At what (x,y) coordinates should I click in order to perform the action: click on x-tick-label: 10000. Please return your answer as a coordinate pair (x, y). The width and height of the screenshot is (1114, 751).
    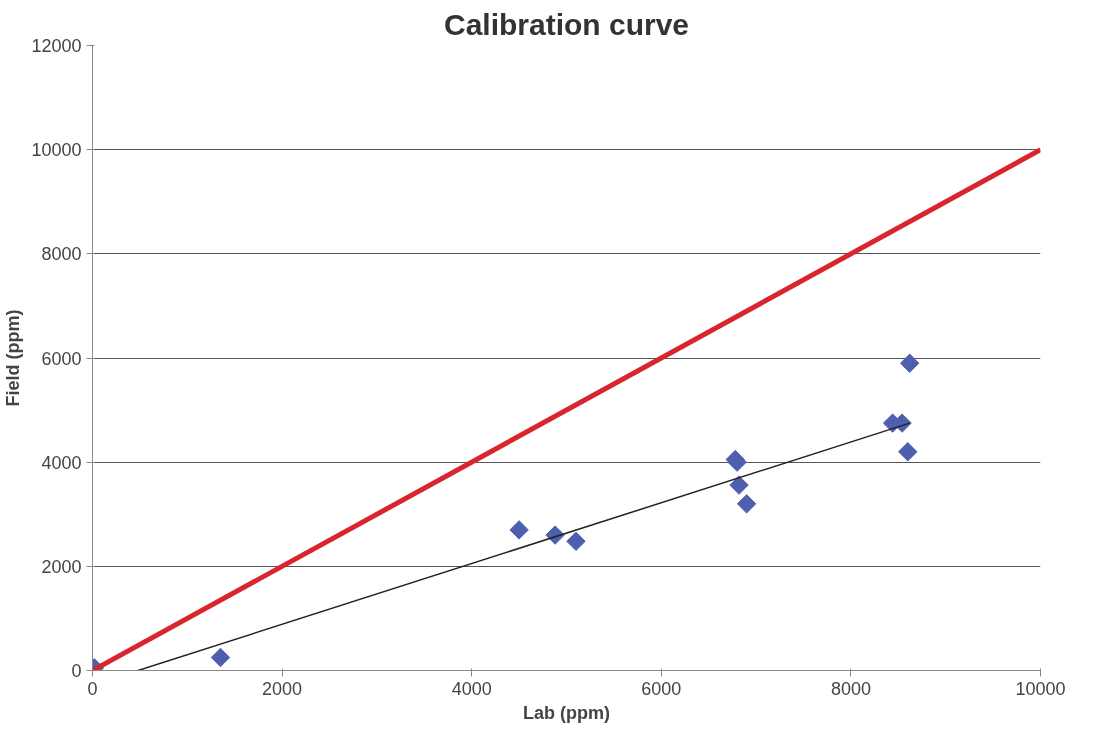
    Looking at the image, I should click on (1040, 688).